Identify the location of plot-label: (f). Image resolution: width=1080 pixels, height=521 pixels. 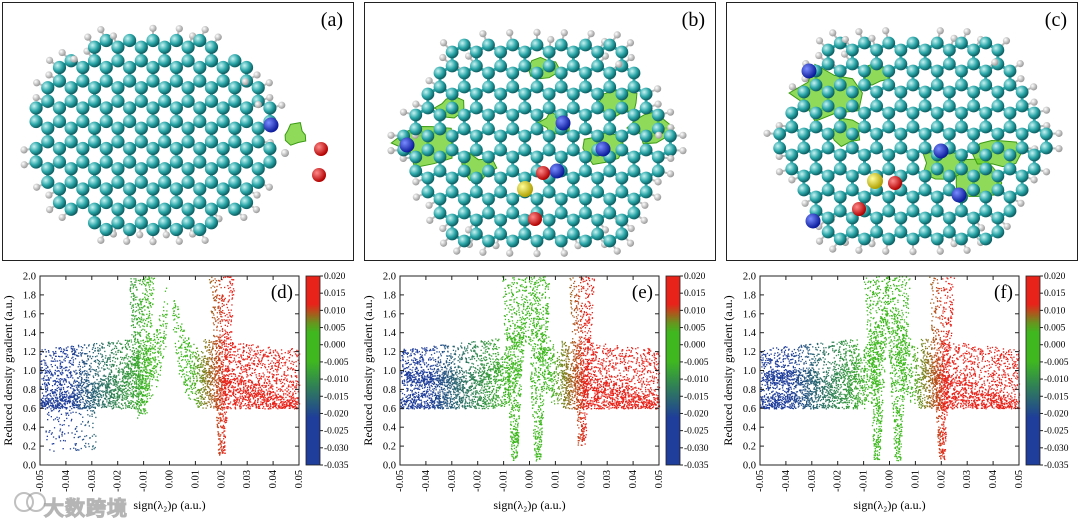
(1003, 292).